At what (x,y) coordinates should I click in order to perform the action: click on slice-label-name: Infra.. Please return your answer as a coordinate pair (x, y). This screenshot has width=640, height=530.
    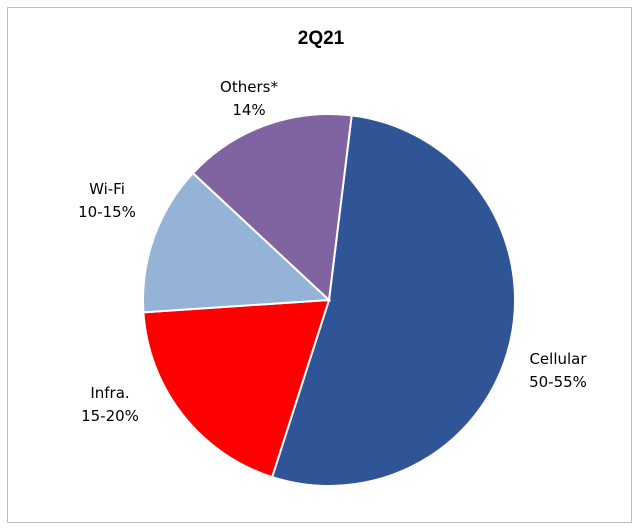
    Looking at the image, I should click on (109, 393).